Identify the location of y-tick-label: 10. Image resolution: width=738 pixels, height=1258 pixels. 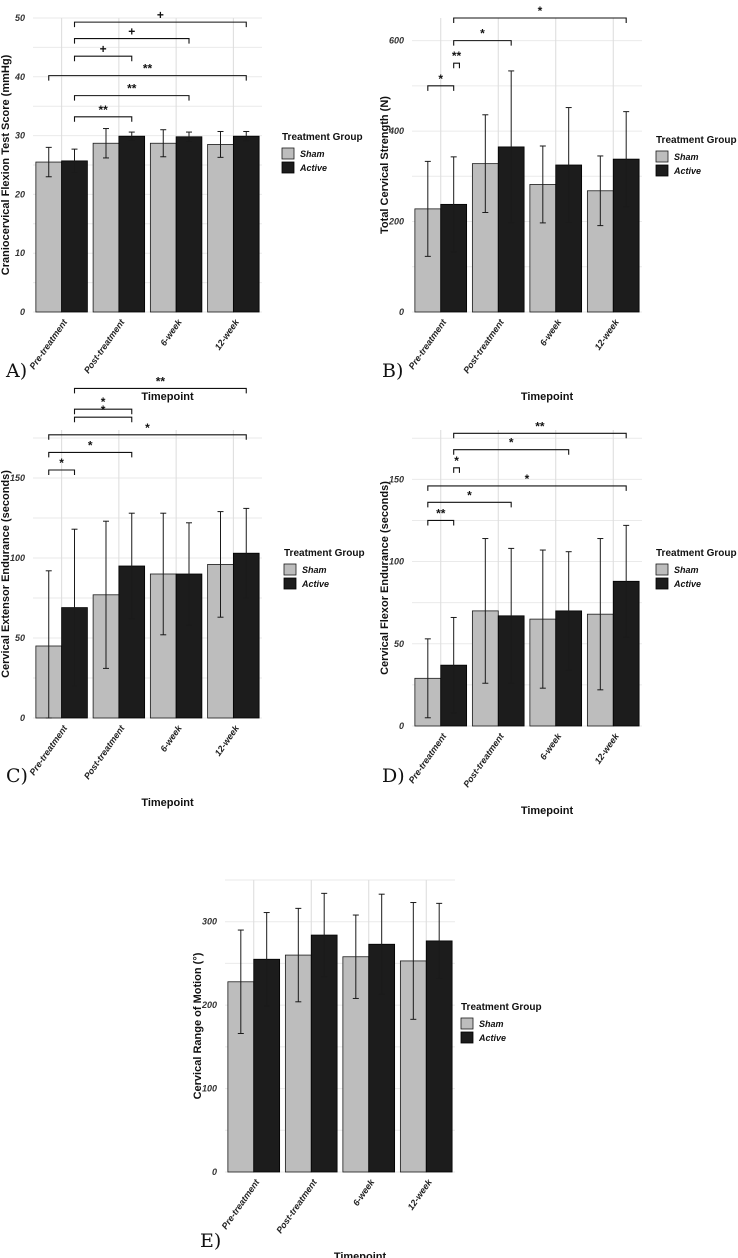
(20, 253).